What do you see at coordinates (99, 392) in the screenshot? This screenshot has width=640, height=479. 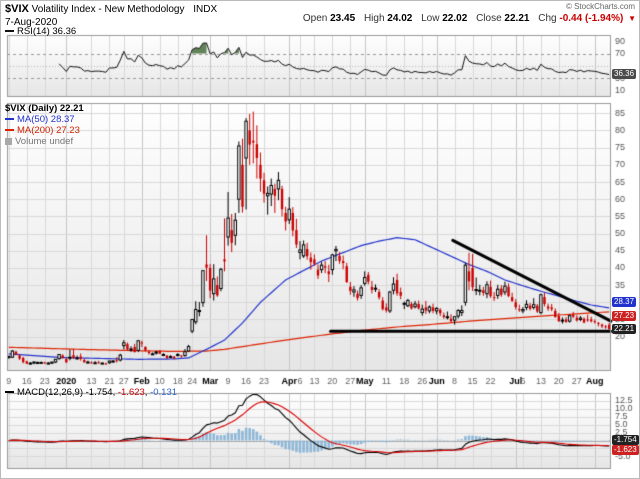 I see `macd-value-1: -1.754` at bounding box center [99, 392].